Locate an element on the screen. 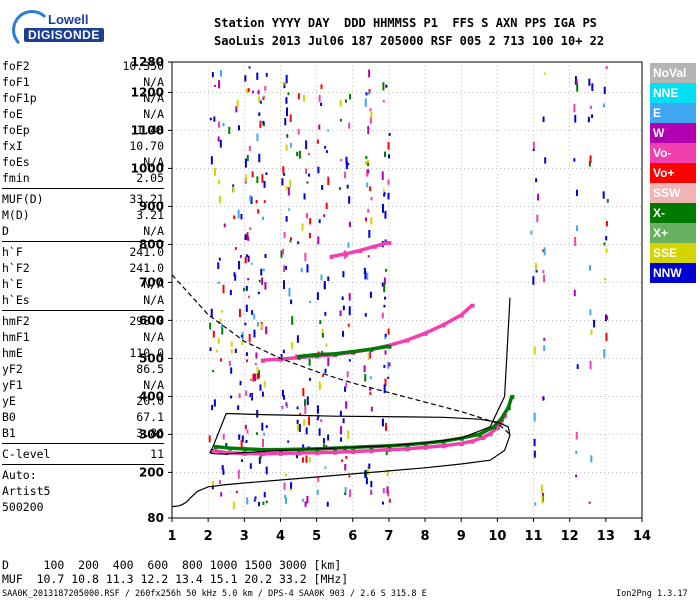  parameter-value: 110.0 is located at coordinates (146, 353).